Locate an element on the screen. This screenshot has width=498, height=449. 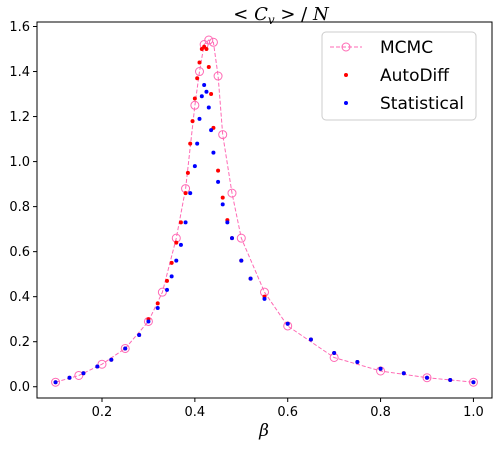
x-tick-label: 0.2 is located at coordinates (102, 412).